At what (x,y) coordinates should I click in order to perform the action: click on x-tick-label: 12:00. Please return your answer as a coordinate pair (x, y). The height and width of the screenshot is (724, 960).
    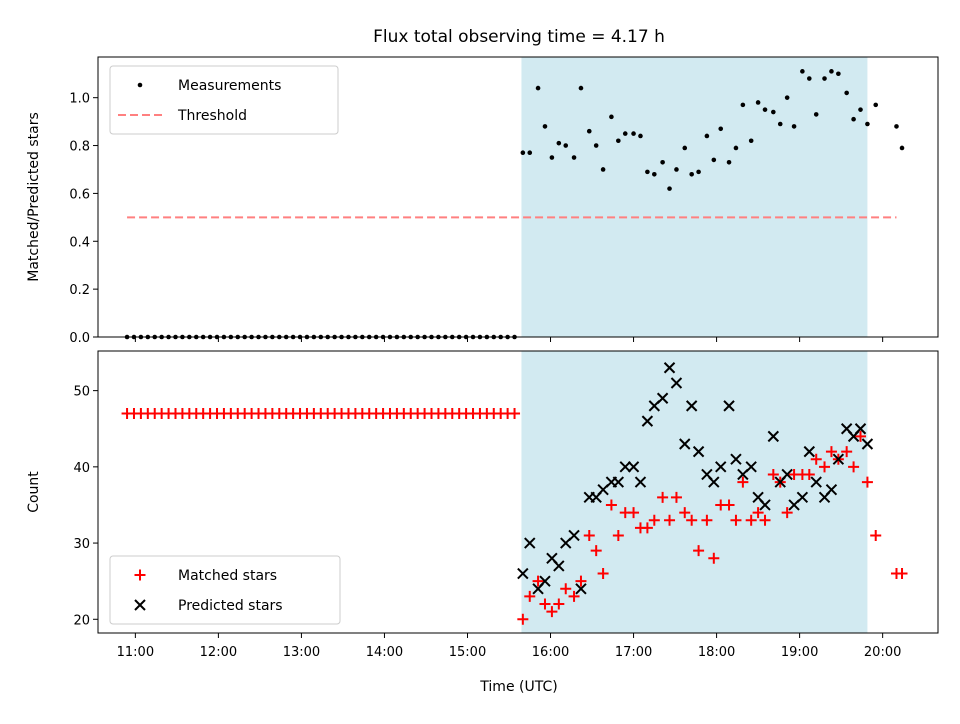
    Looking at the image, I should click on (218, 652).